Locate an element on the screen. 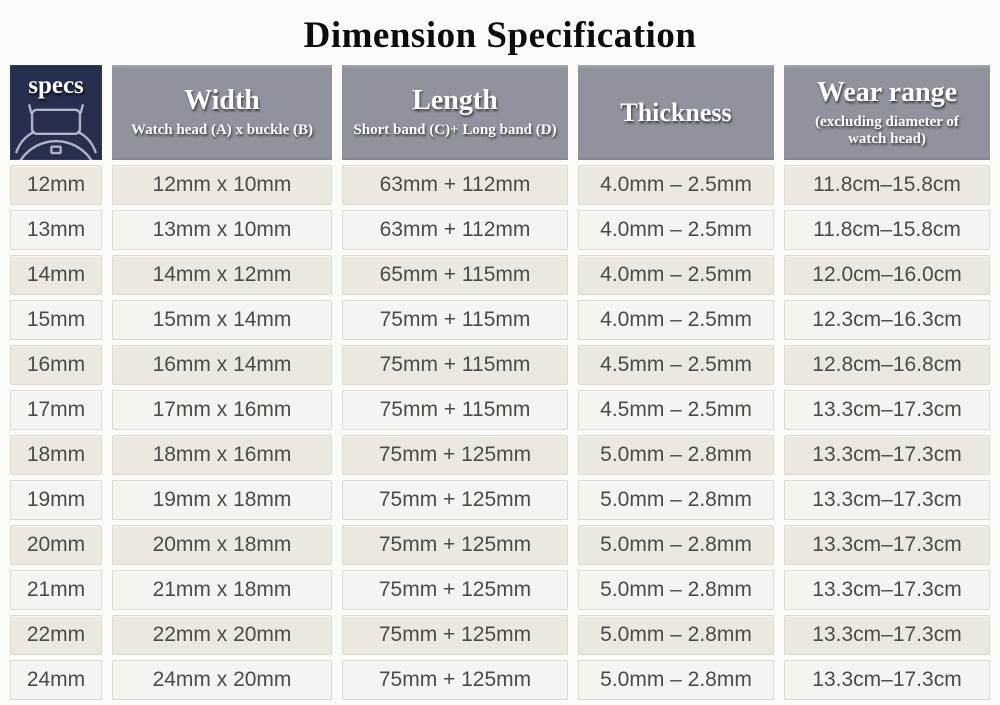  width-cell: 17mm x 16mm is located at coordinates (222, 410).